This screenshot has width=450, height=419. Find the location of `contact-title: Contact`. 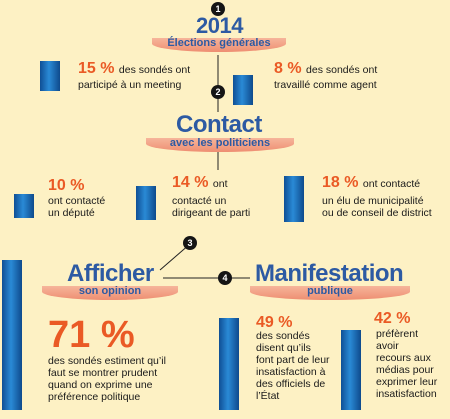

contact-title: Contact is located at coordinates (219, 124).